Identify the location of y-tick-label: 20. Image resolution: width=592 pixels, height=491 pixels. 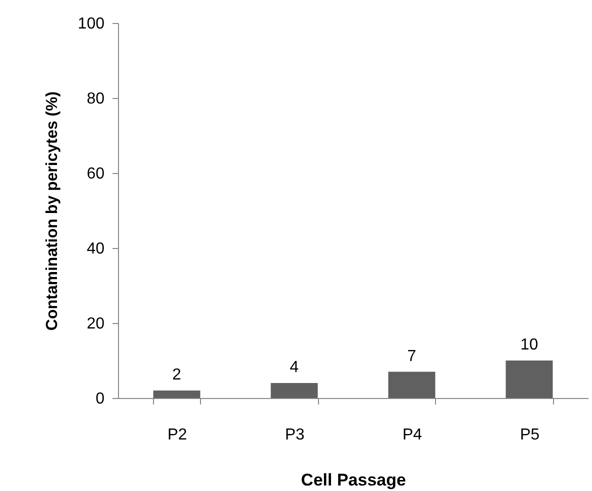
(95, 324).